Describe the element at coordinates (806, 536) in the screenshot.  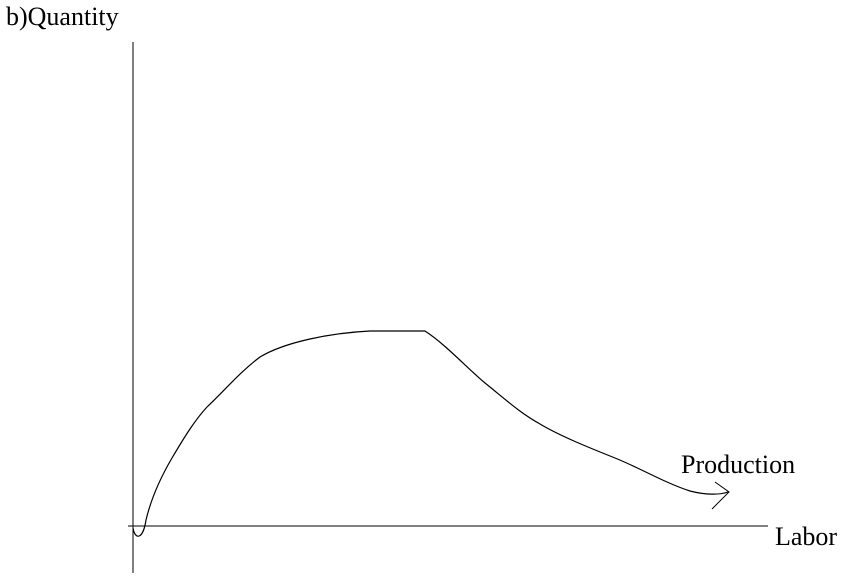
I see `x-axis-label: Labor` at that location.